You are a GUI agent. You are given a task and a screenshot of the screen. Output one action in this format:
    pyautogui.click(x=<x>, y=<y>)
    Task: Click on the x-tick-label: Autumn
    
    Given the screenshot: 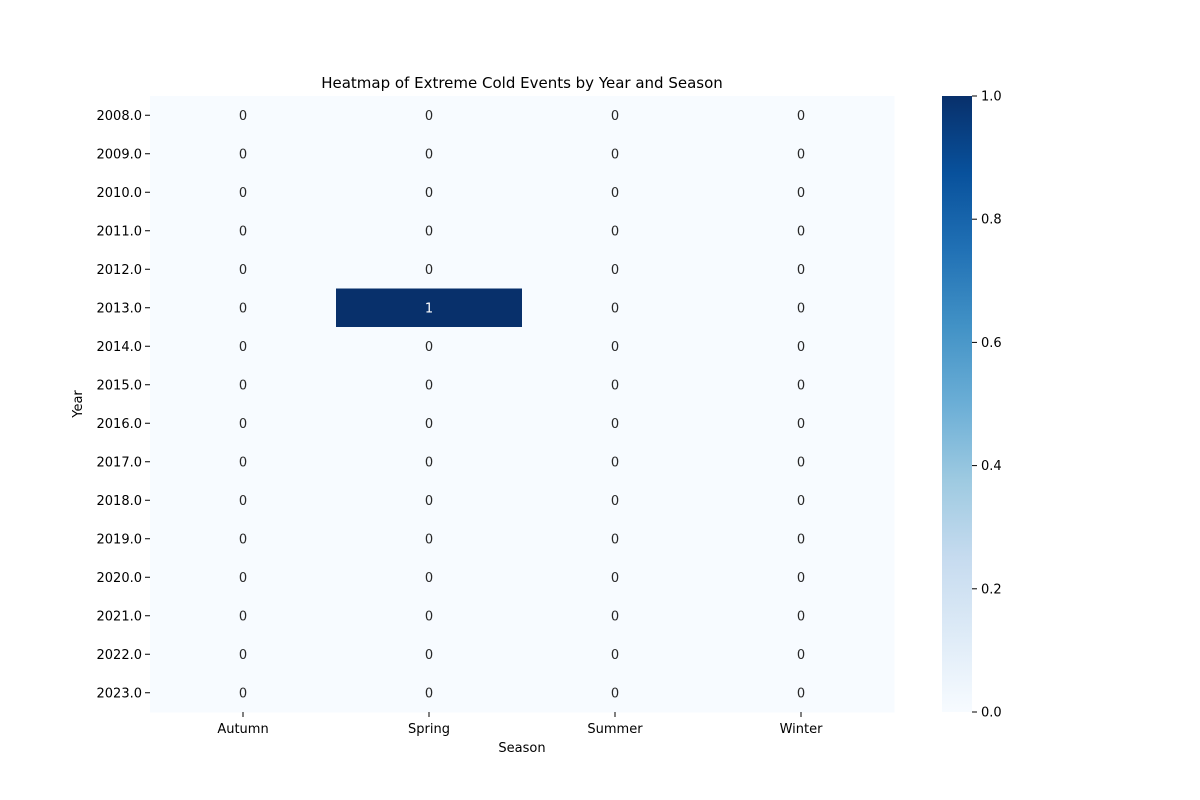 What is the action you would take?
    pyautogui.click(x=242, y=729)
    